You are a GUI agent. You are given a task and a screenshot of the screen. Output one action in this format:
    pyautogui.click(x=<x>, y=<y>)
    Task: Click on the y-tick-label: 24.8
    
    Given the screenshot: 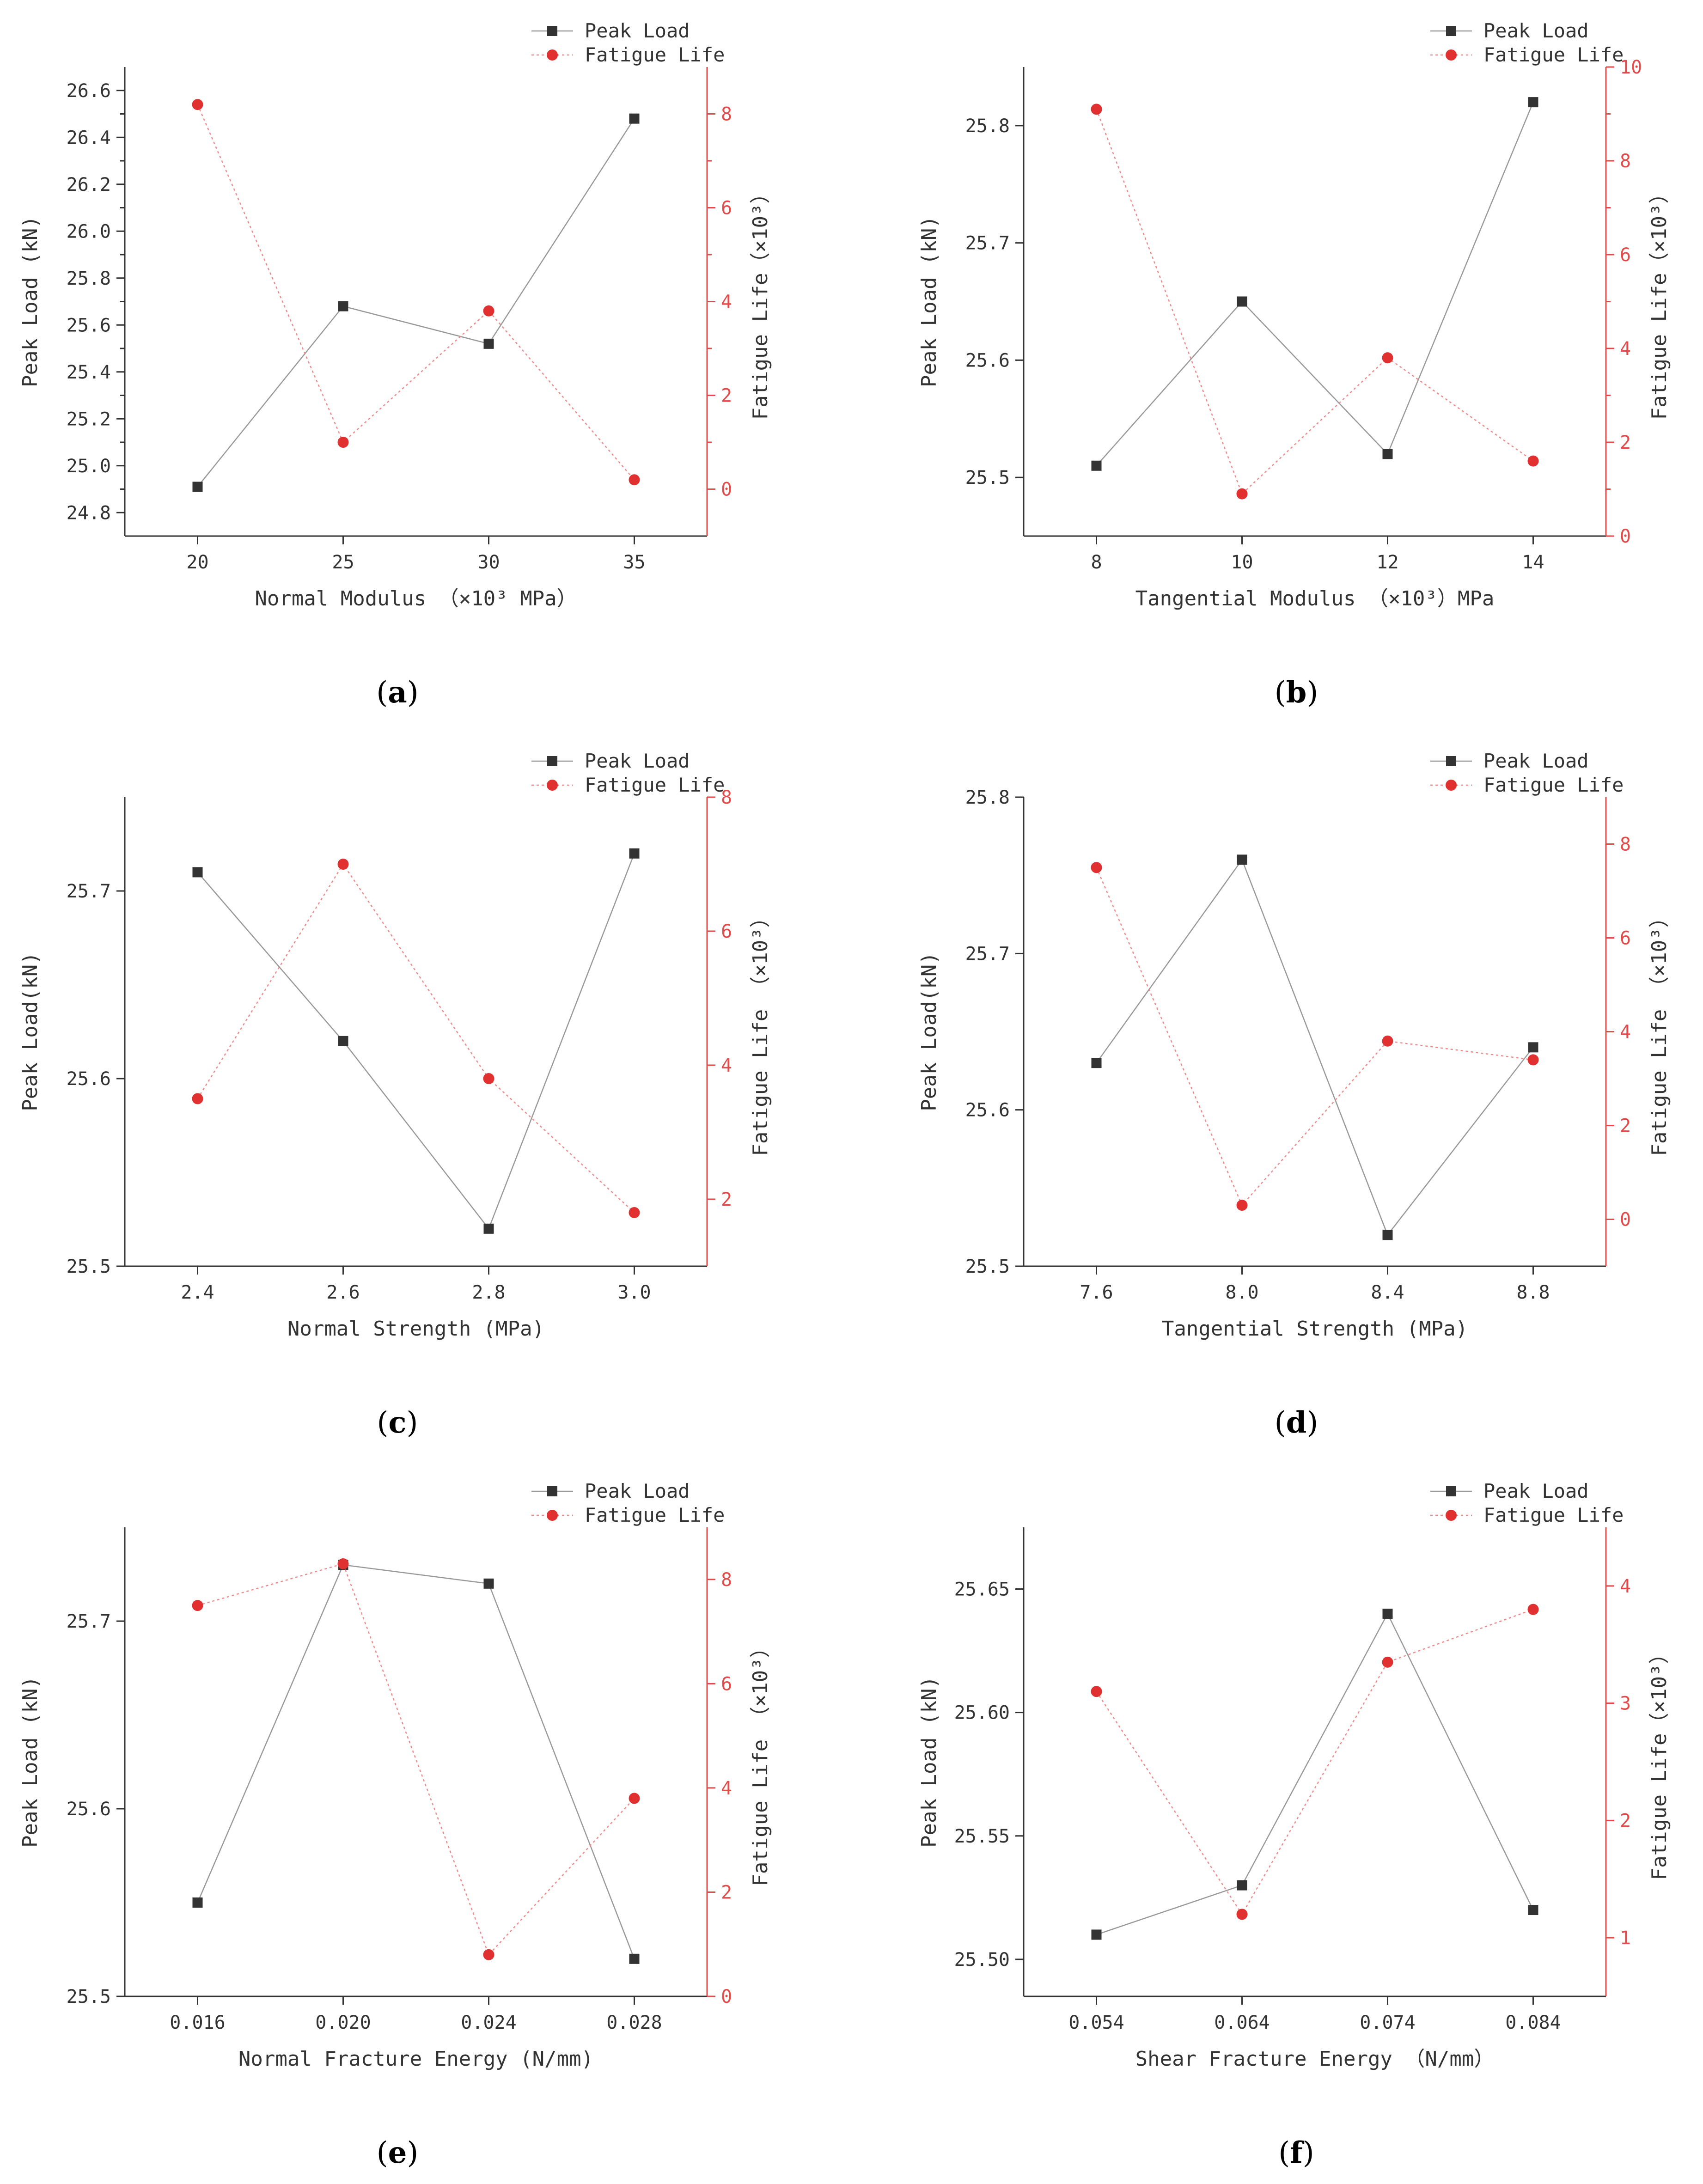 What is the action you would take?
    pyautogui.click(x=89, y=513)
    